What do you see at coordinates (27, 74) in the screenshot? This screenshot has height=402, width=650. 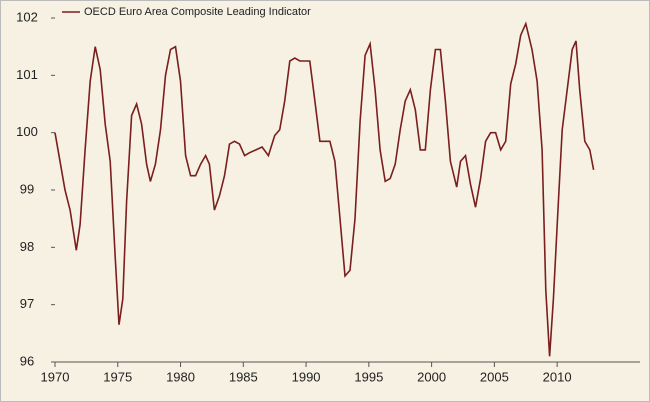 I see `y-tick-label: 101` at bounding box center [27, 74].